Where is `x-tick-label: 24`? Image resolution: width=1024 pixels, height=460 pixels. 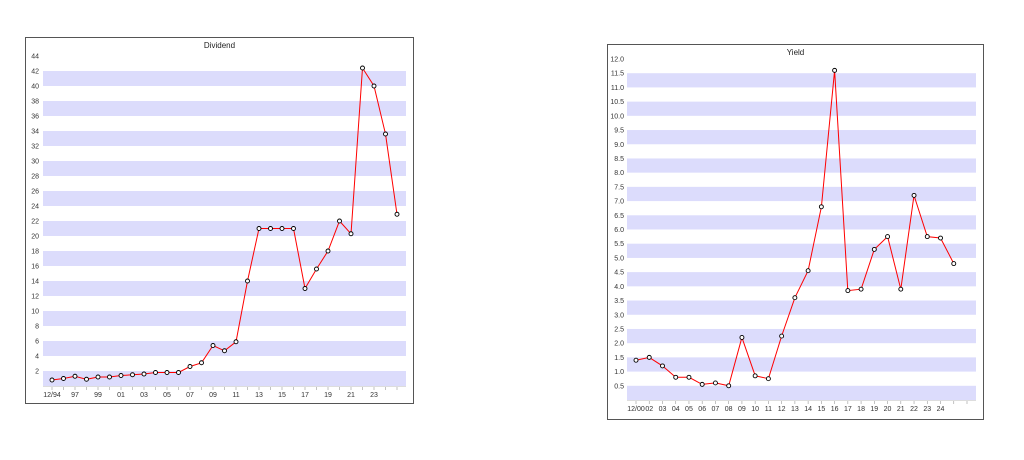
x-tick-label: 24 is located at coordinates (941, 409).